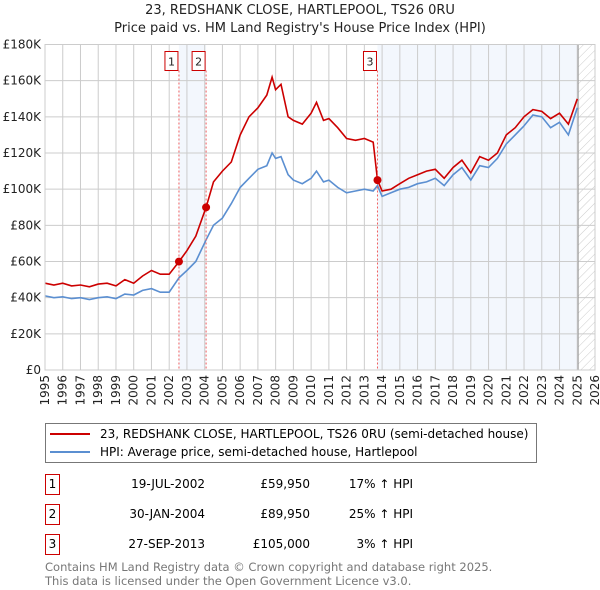 The image size is (600, 590). I want to click on x-tick-label: 2026, so click(594, 390).